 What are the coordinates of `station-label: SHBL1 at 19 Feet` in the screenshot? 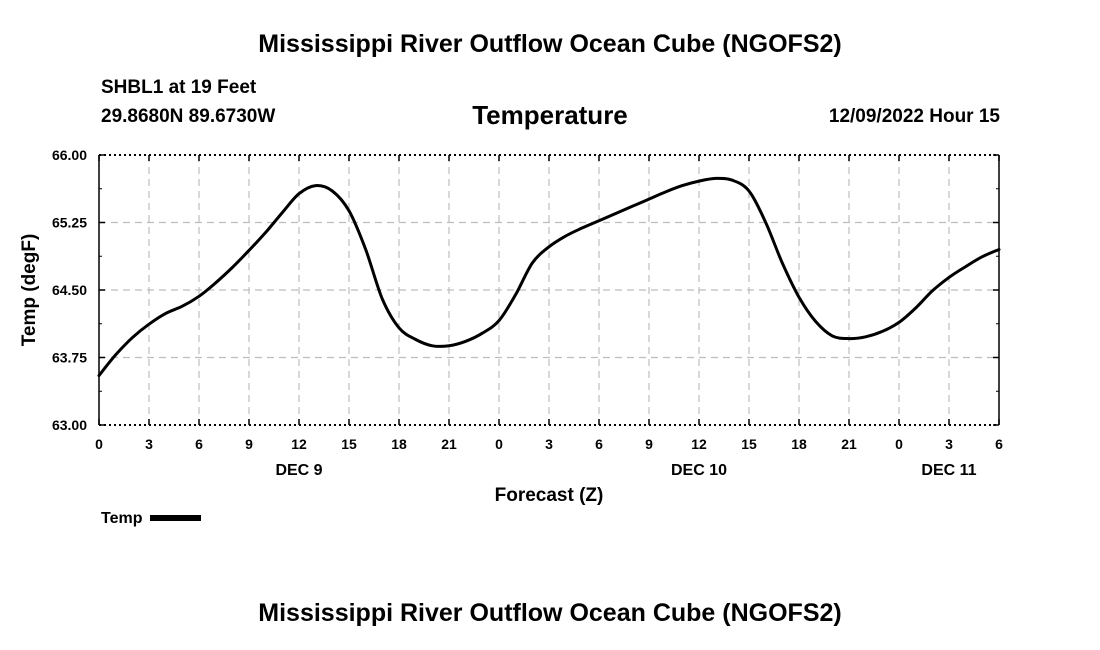 It's located at (179, 87).